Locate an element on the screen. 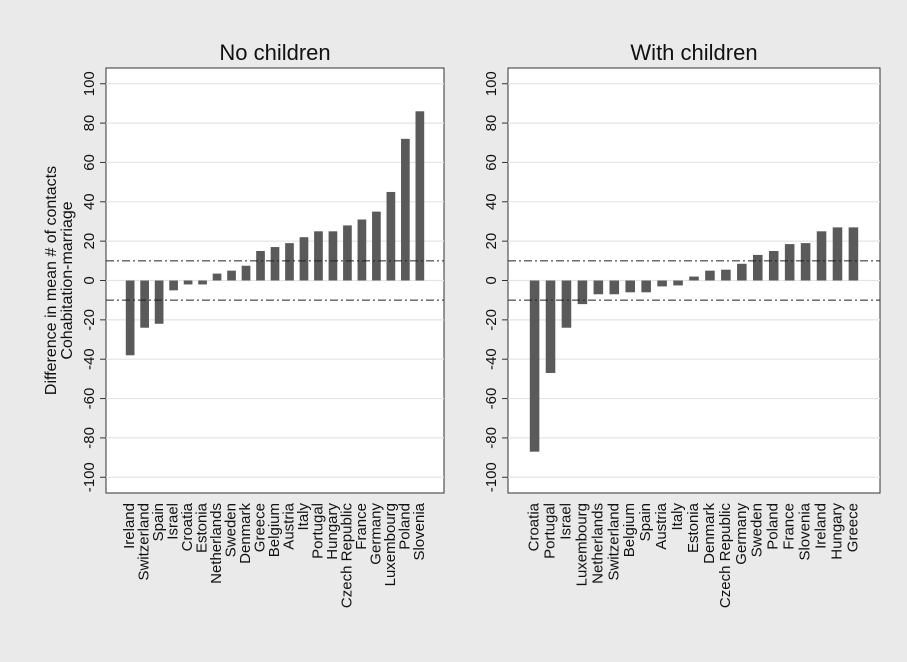 Image resolution: width=907 pixels, height=662 pixels. x-tick-label: Austria is located at coordinates (288, 525).